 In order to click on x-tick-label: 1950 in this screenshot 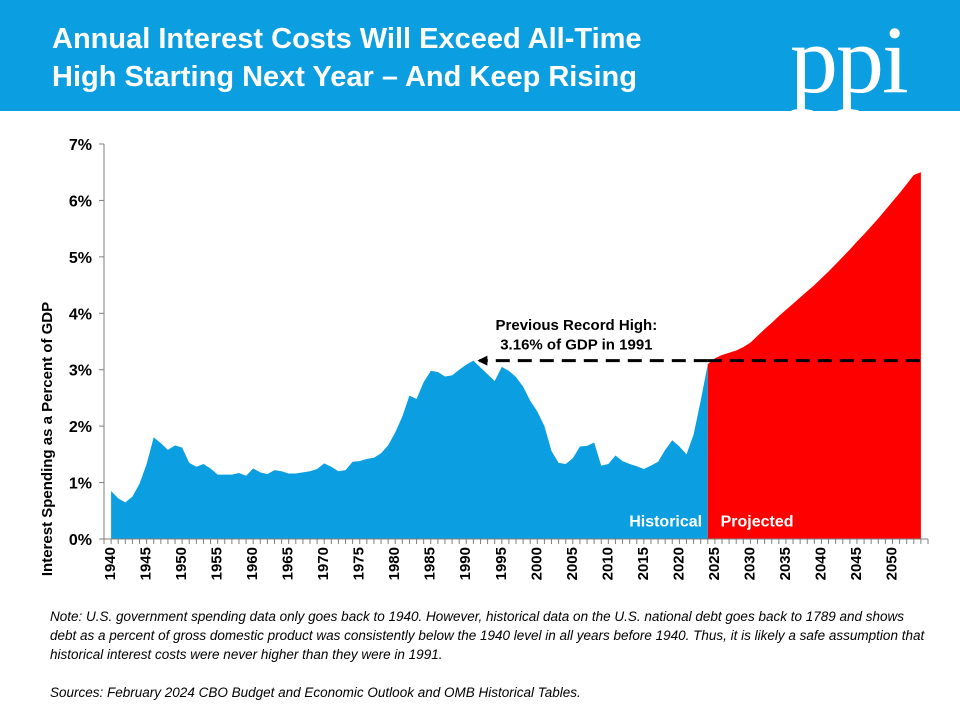, I will do `click(181, 563)`.